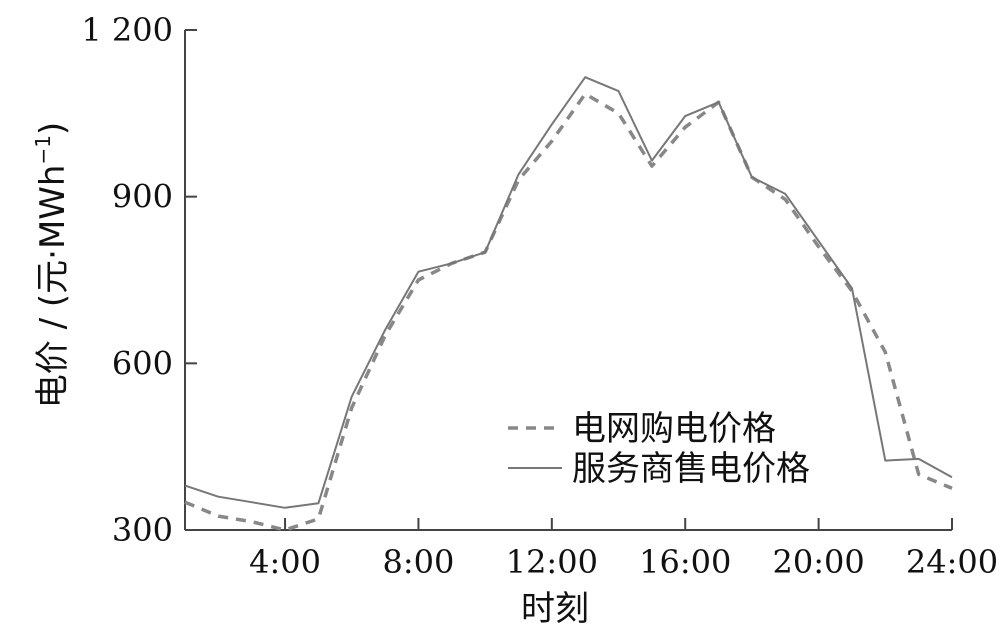  I want to click on legend: 电网购电价格 服务商售电价格, so click(659, 449).